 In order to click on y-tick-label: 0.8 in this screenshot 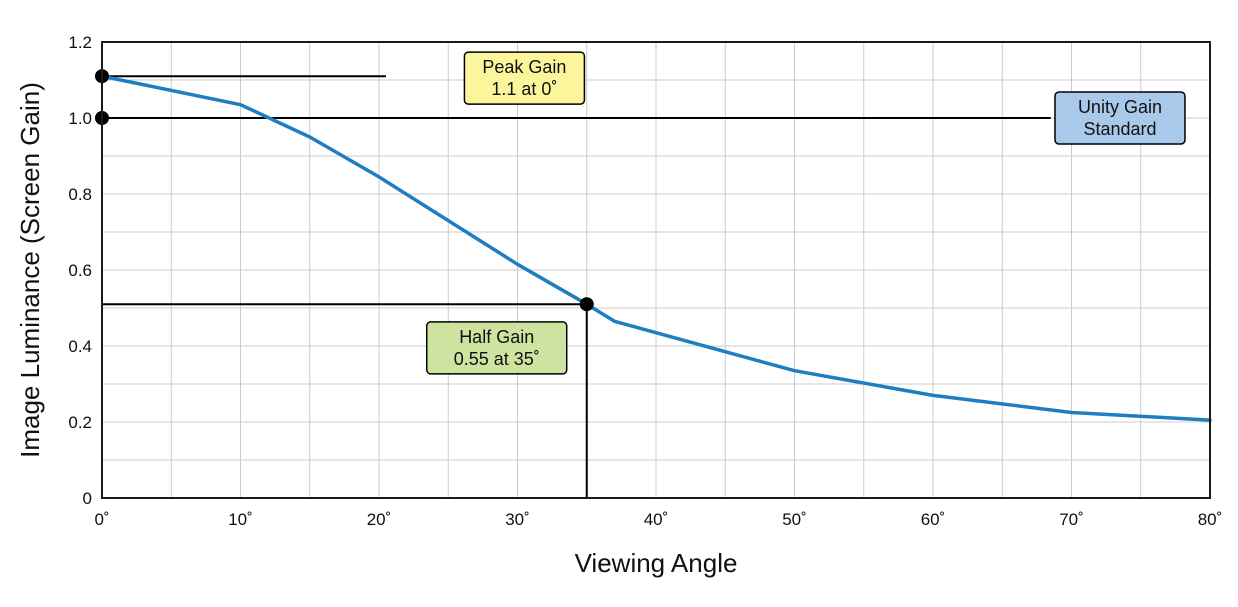, I will do `click(80, 194)`.